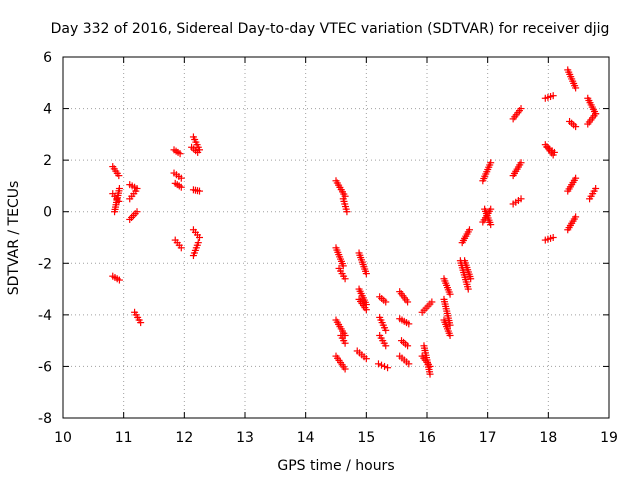 The image size is (640, 480). Describe the element at coordinates (488, 438) in the screenshot. I see `x-tick-label: 17` at that location.